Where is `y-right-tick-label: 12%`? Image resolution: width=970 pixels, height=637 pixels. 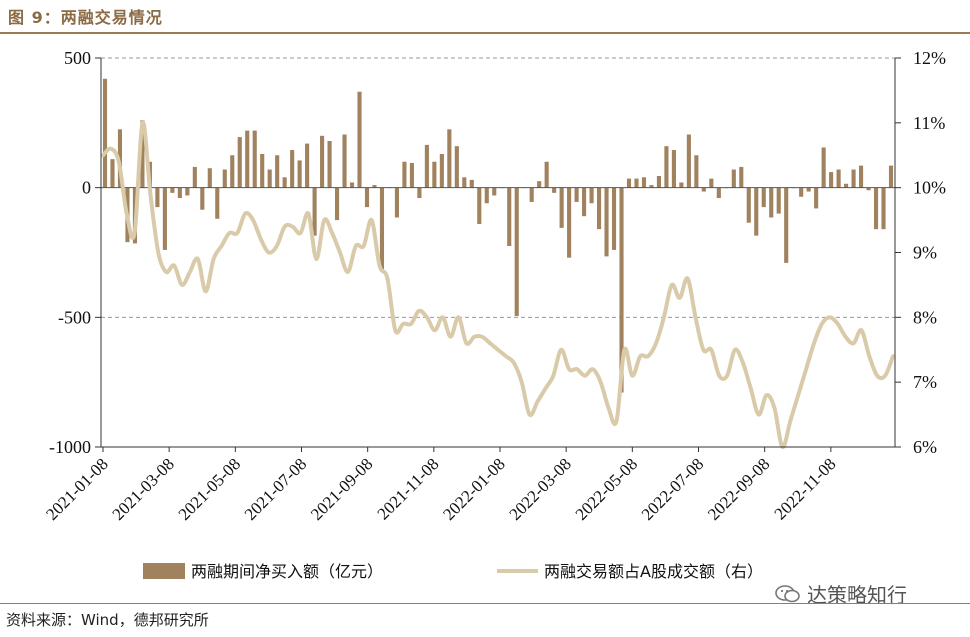 y-right-tick-label: 12% is located at coordinates (929, 58).